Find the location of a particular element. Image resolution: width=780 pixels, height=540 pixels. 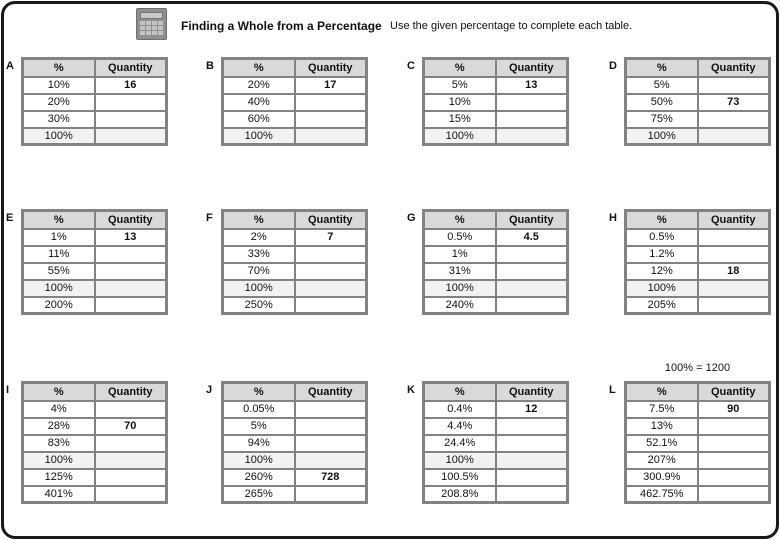

percent-cell: 83% is located at coordinates (58, 443).